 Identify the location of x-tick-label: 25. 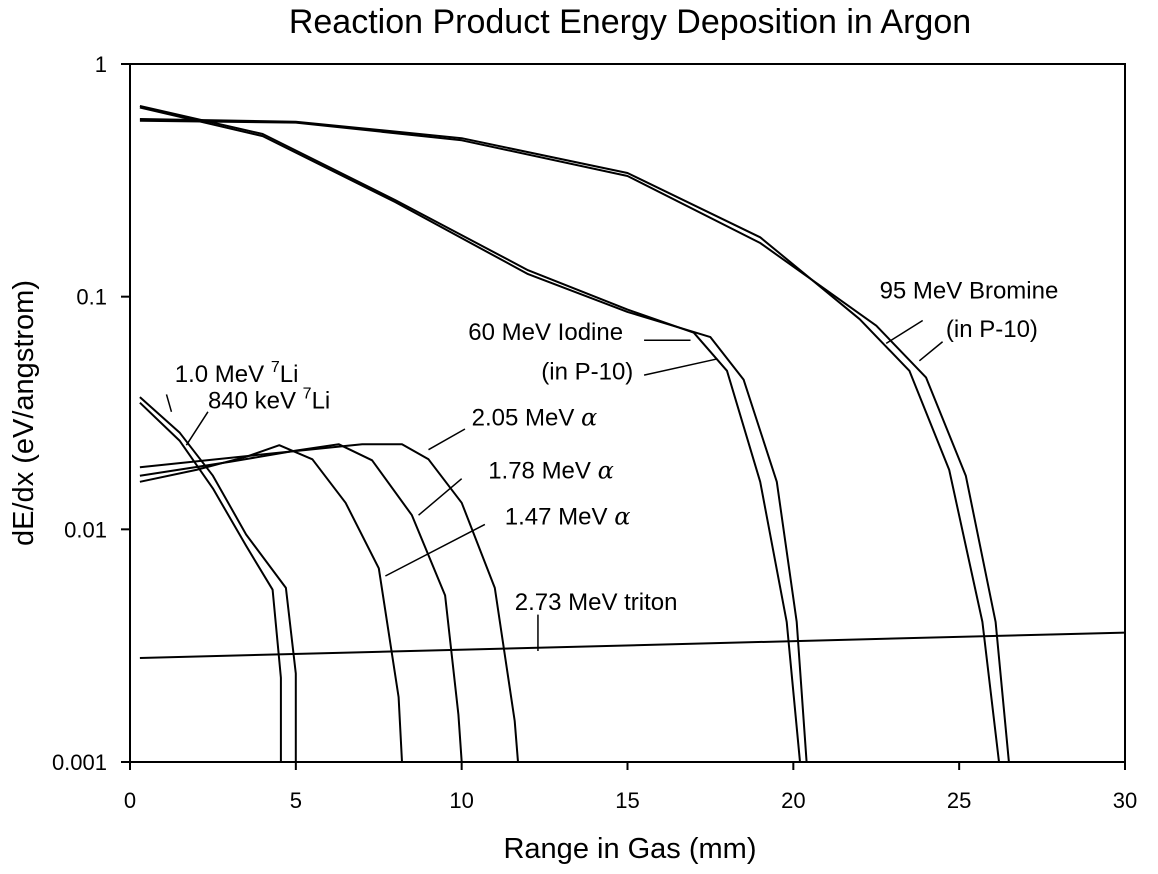
(959, 800).